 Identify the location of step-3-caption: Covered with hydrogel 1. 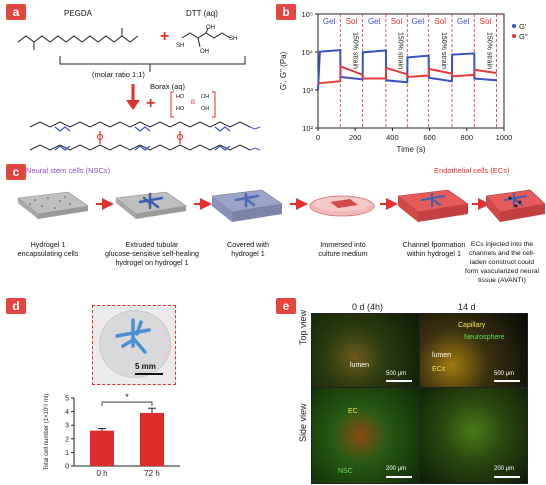
(248, 249).